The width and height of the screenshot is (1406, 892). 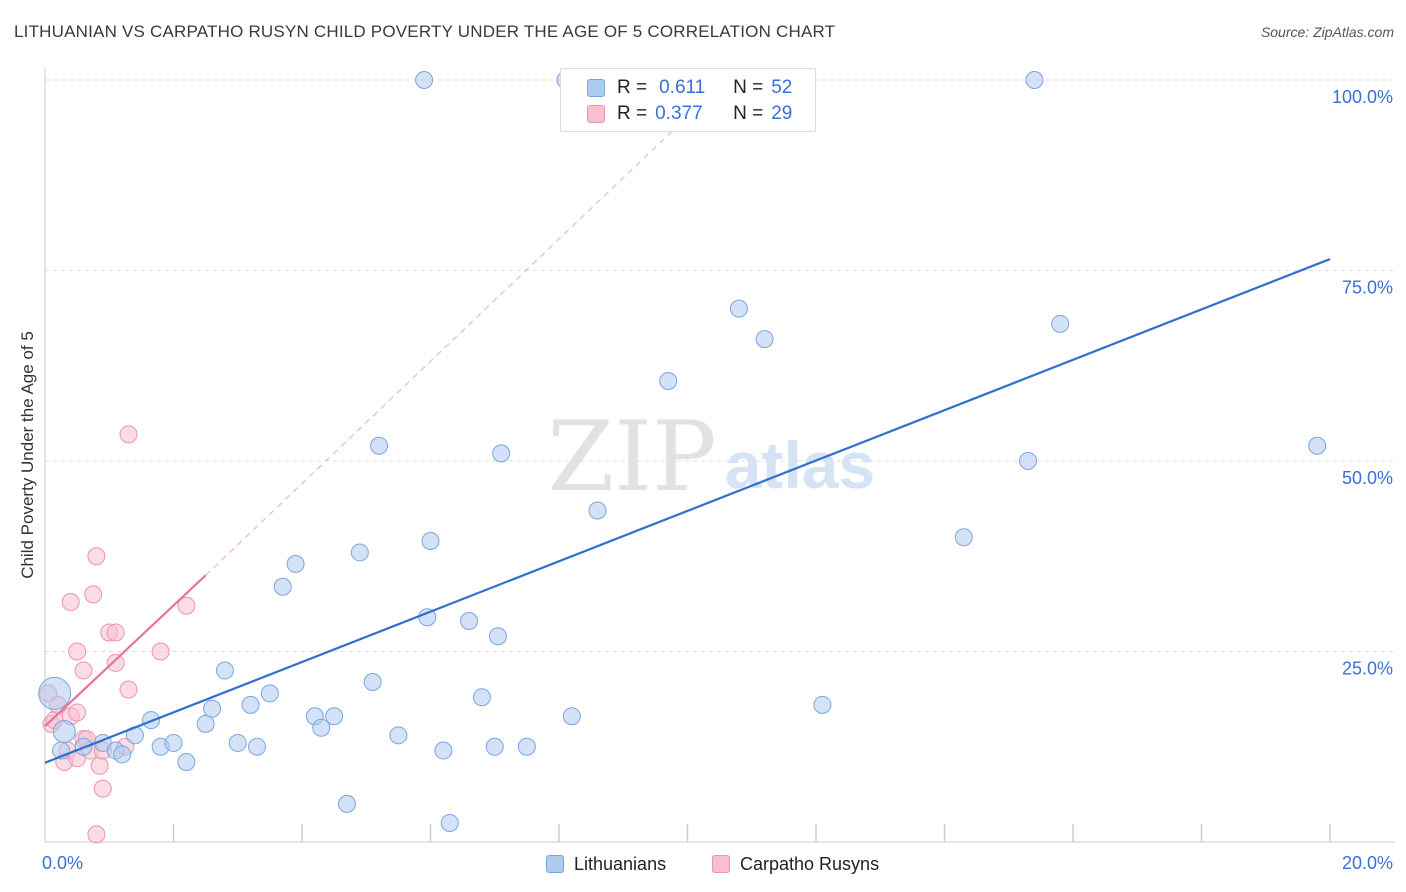 I want to click on source-label: Source: ZipAtlas.com, so click(x=1327, y=32).